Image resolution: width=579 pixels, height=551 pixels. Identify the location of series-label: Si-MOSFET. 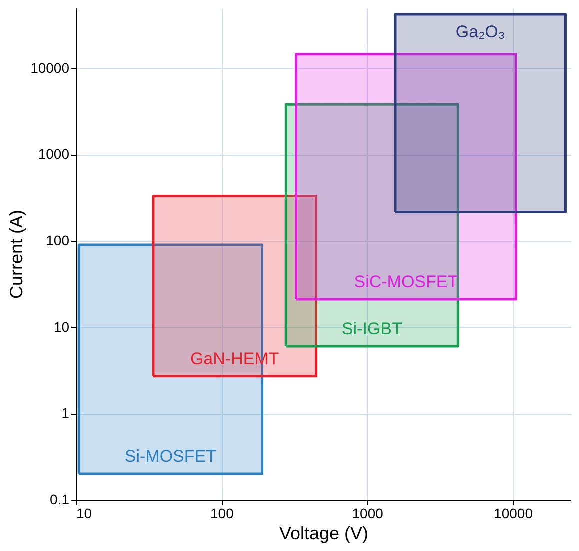
(170, 456).